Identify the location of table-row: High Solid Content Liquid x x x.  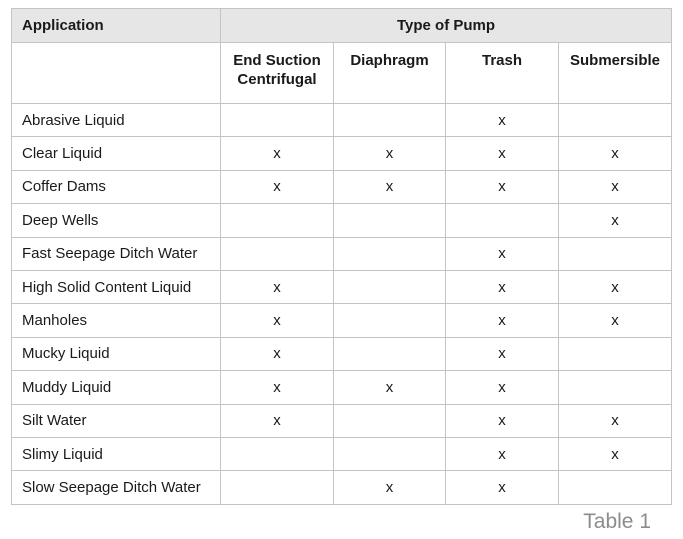
(341, 287).